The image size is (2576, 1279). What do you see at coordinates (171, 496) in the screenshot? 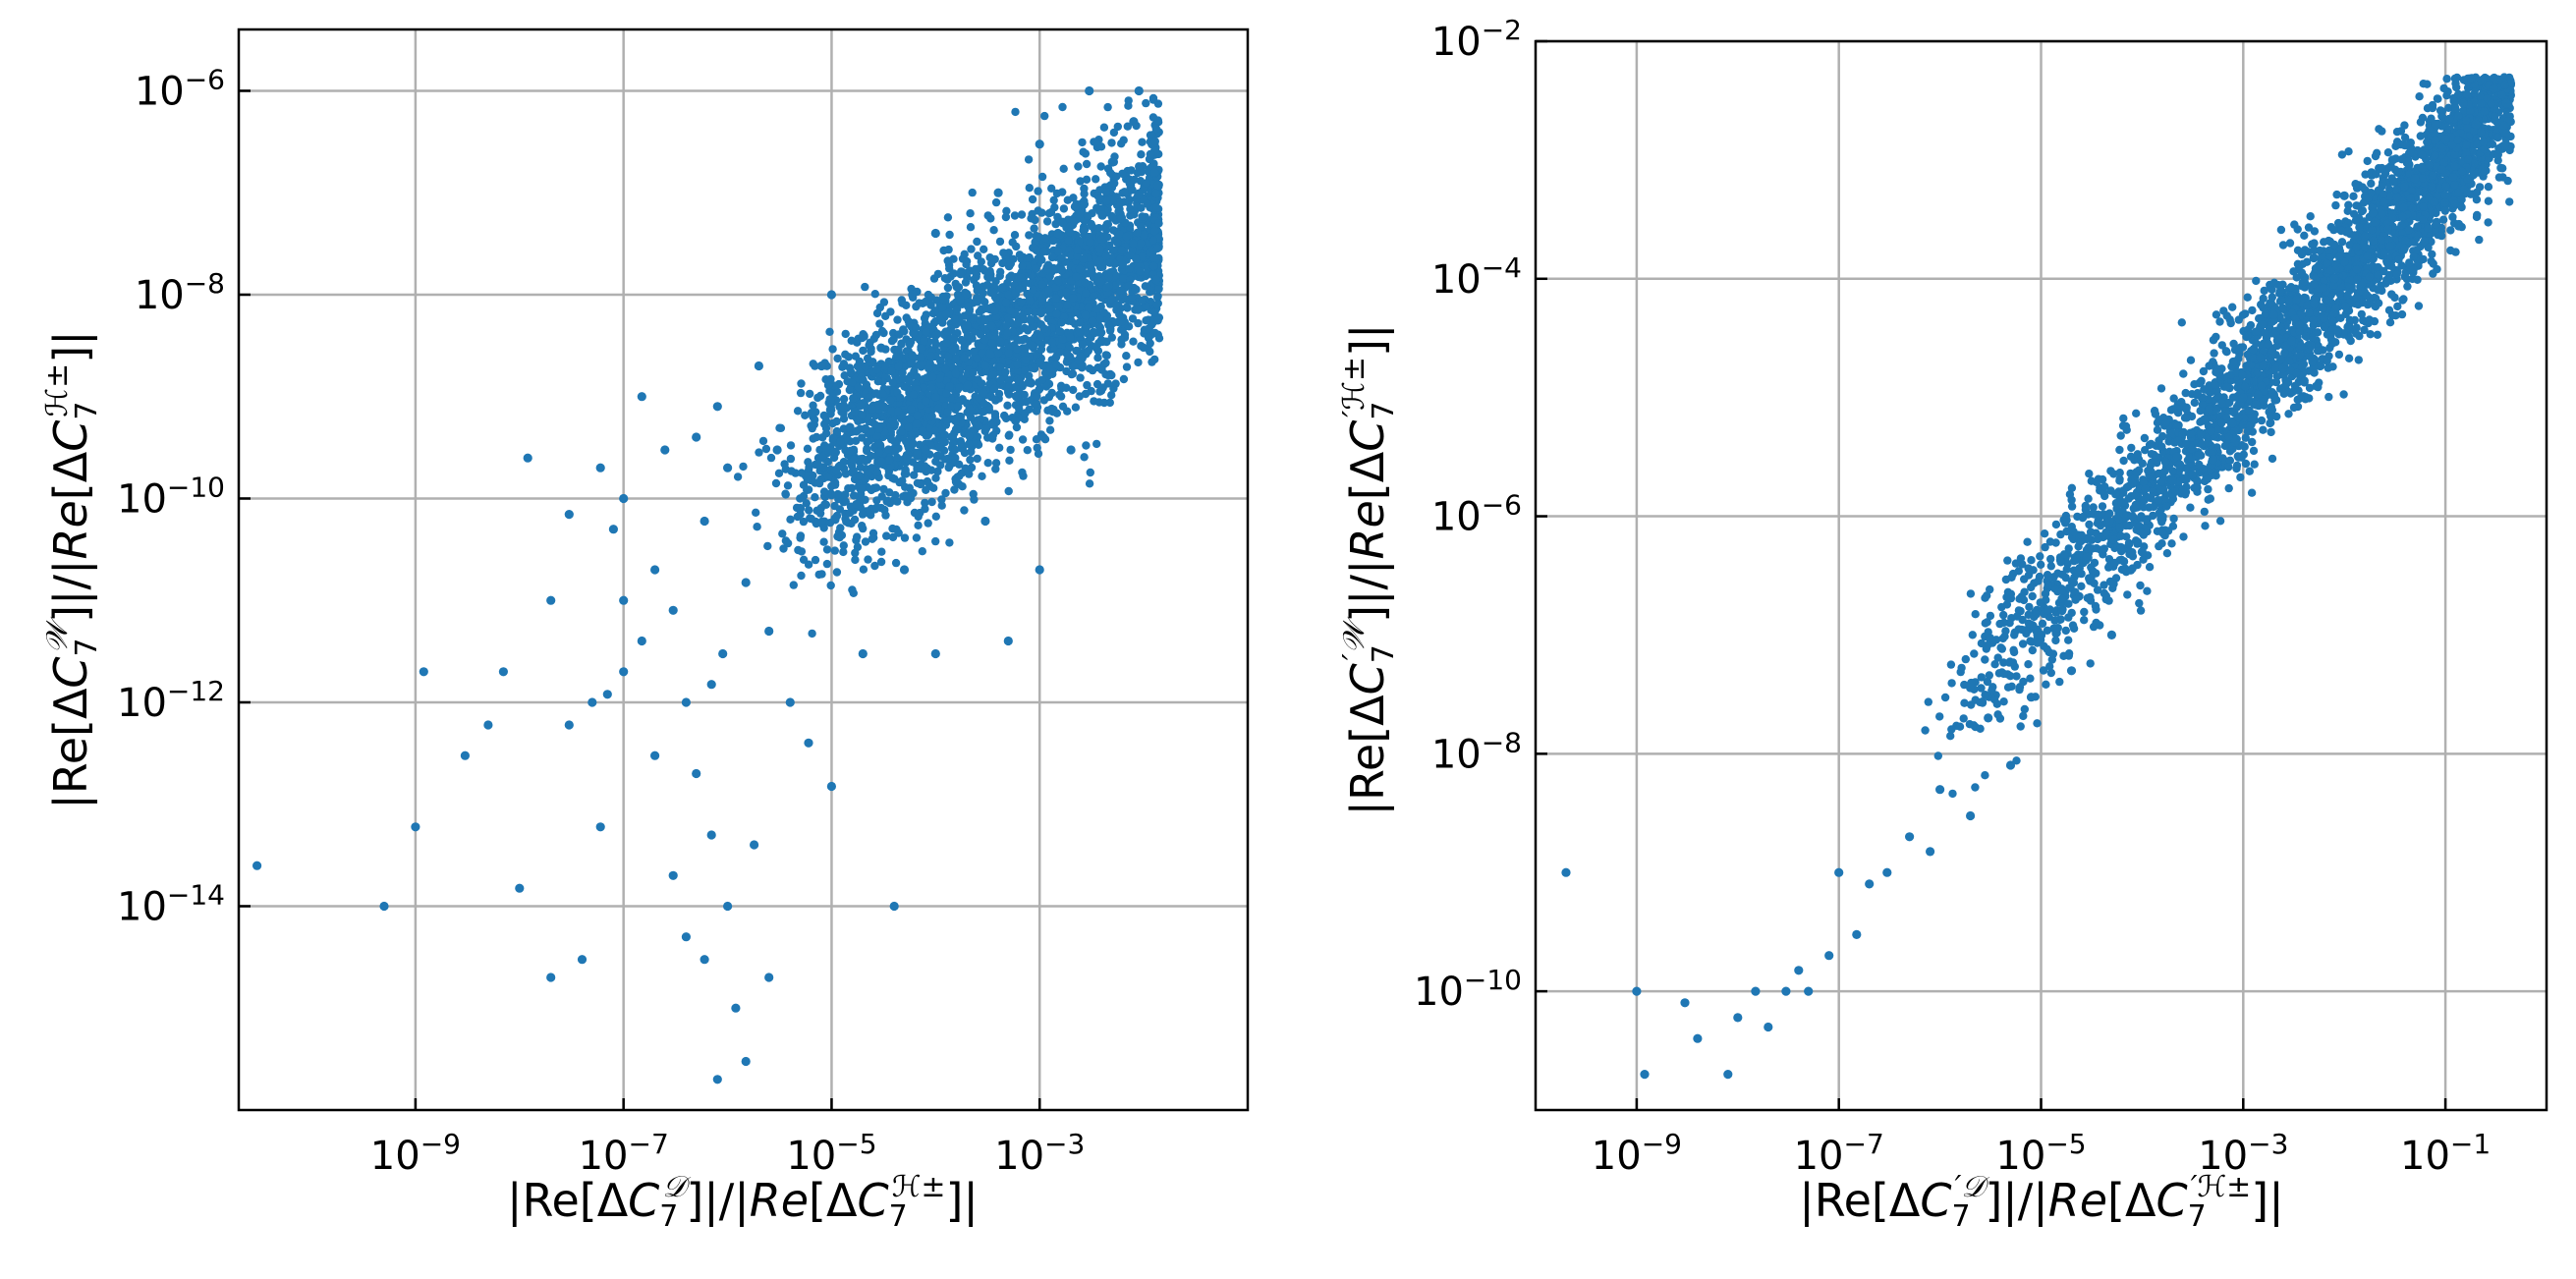
I see `left-y-tick-label: 10−10` at bounding box center [171, 496].